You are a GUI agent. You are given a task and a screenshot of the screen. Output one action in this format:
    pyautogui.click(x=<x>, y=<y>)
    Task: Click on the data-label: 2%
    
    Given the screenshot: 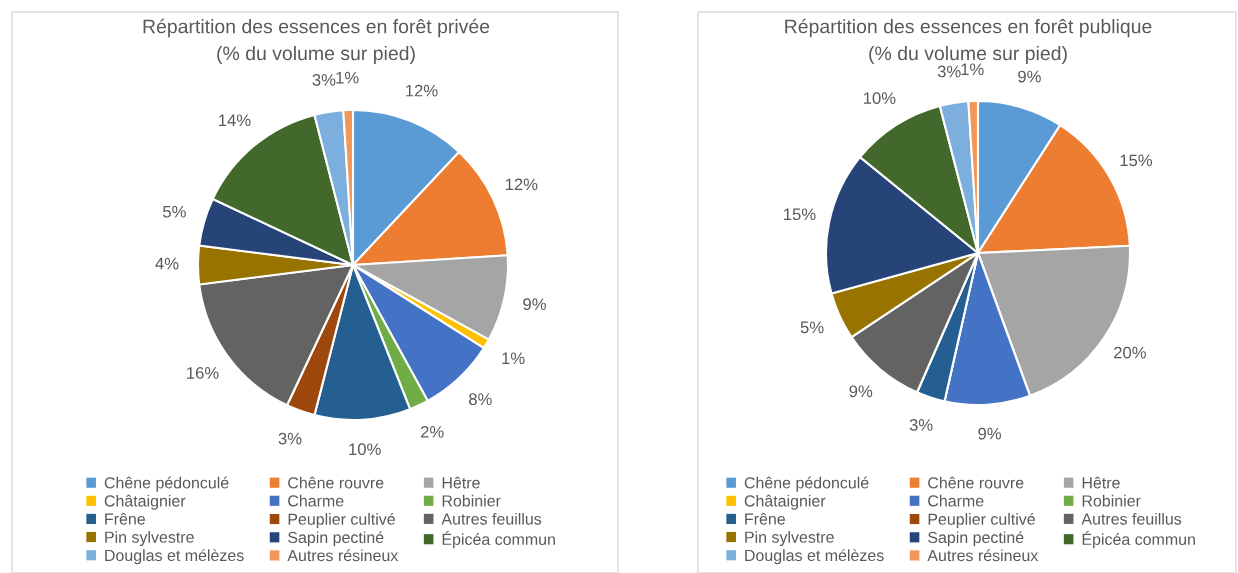 What is the action you would take?
    pyautogui.click(x=432, y=431)
    